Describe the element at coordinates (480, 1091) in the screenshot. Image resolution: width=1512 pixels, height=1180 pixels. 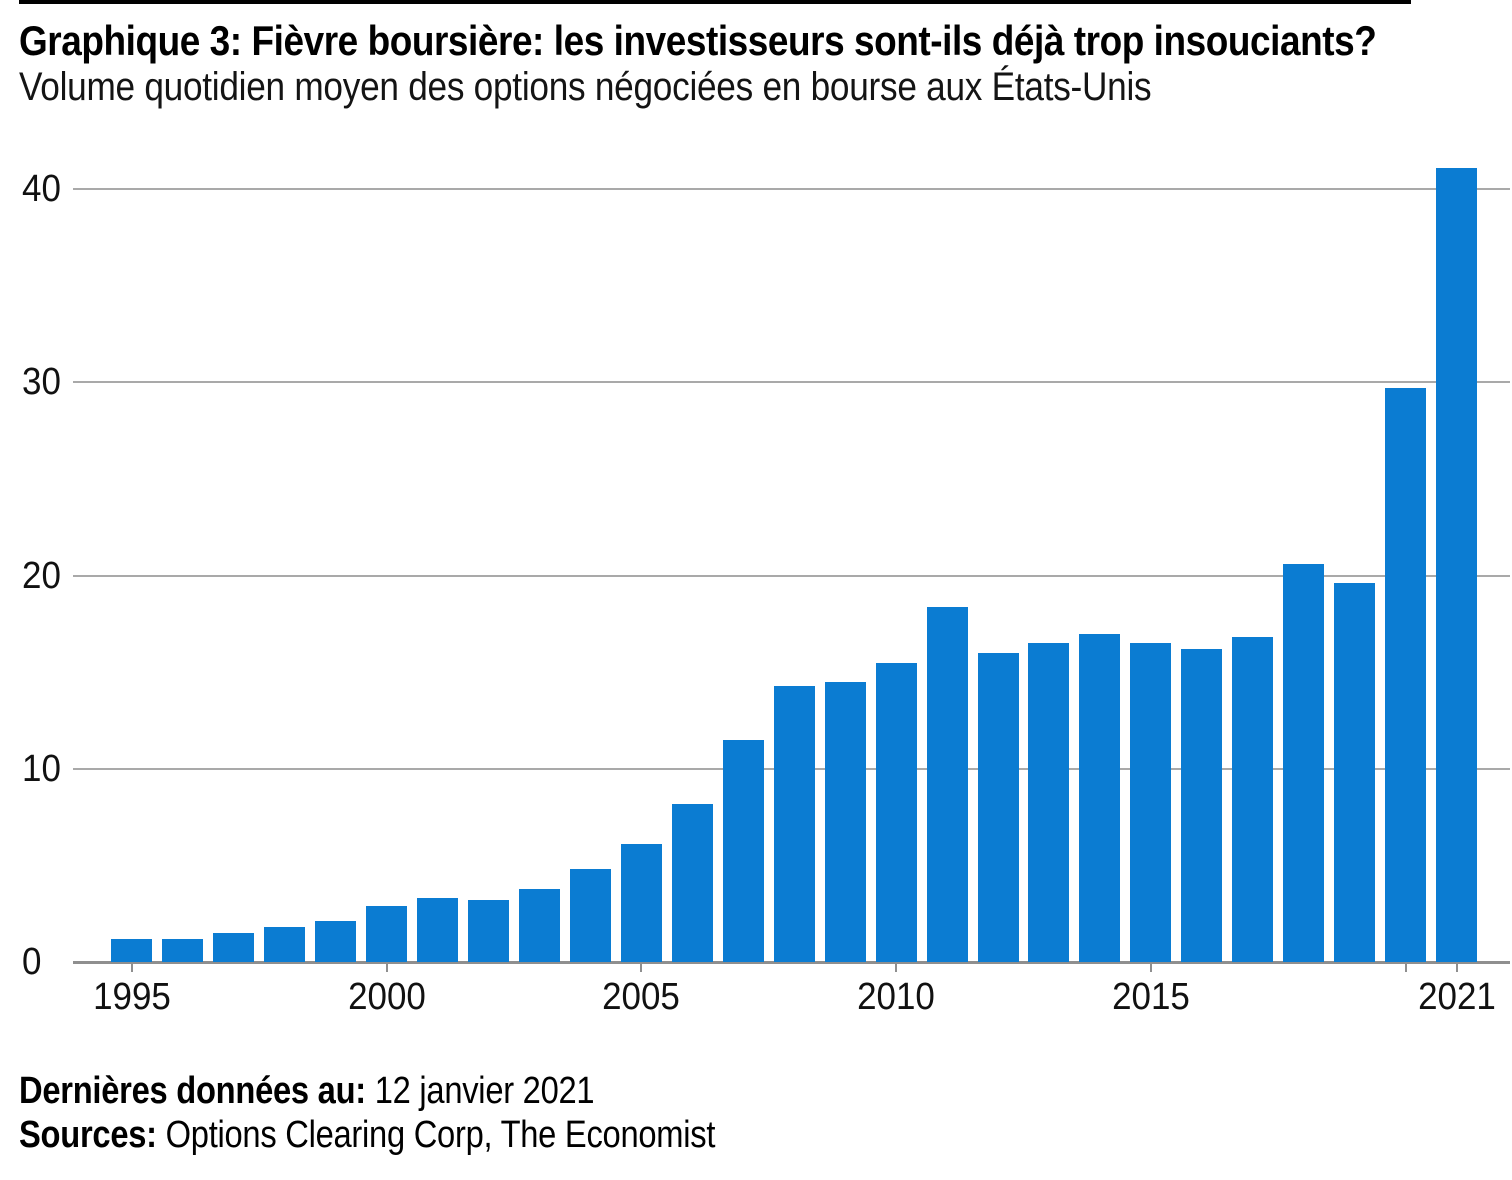
I see `last-data-value: 12 janvier 2021` at that location.